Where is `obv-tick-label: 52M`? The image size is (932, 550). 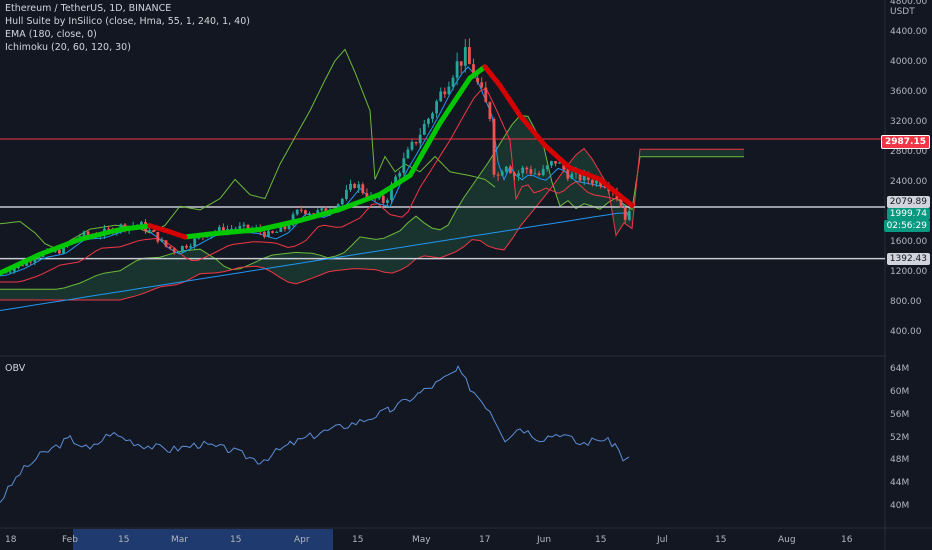 obv-tick-label: 52M is located at coordinates (900, 437).